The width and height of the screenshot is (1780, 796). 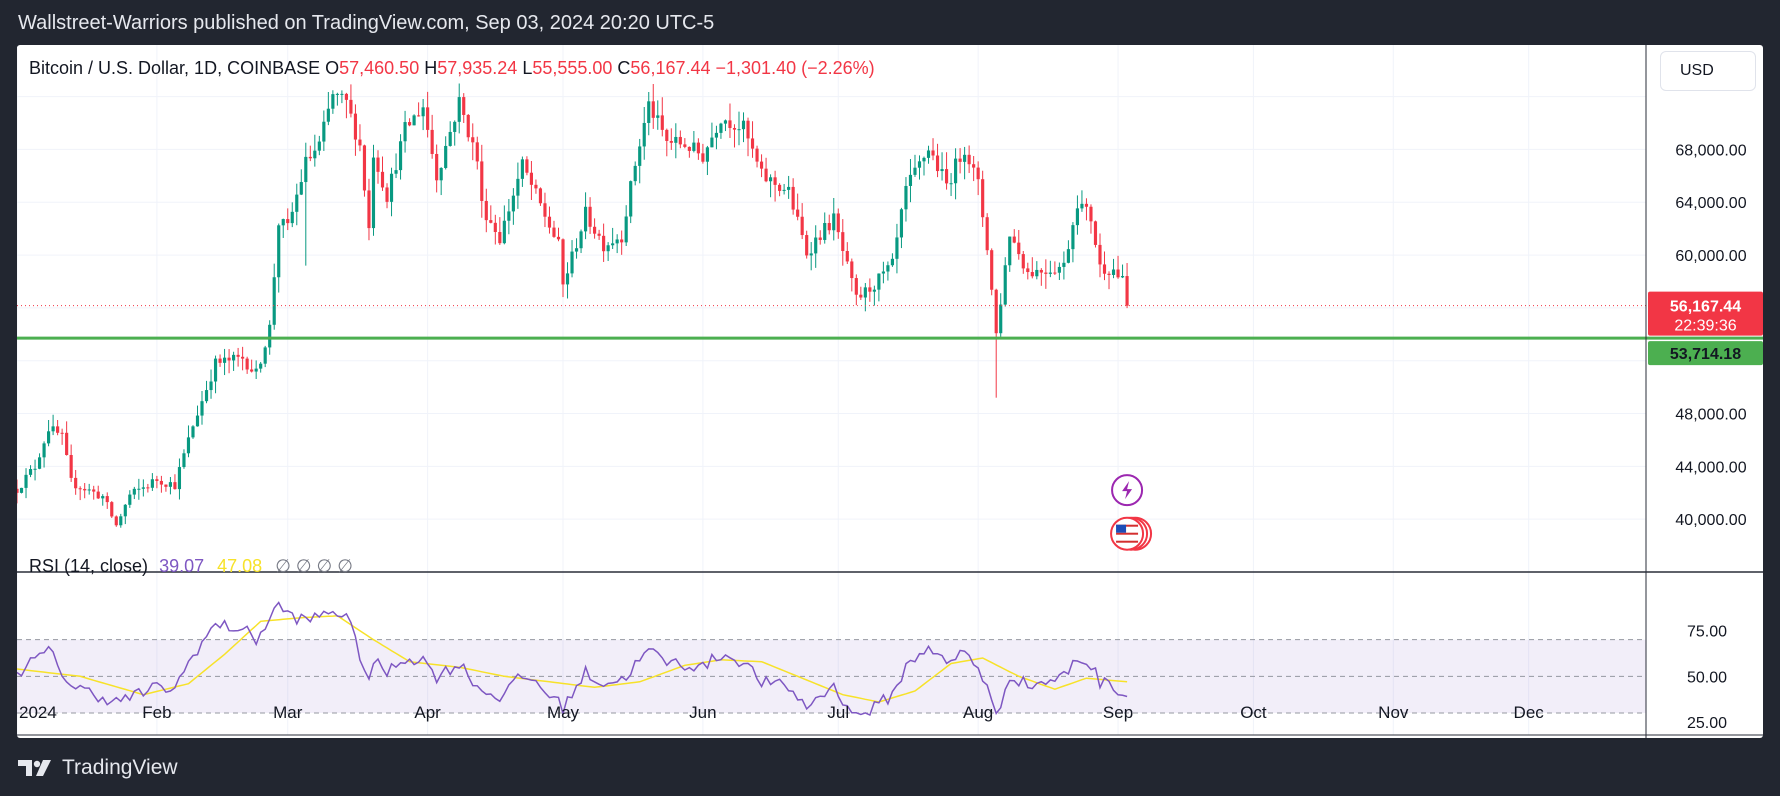 I want to click on low-label: L, so click(x=527, y=68).